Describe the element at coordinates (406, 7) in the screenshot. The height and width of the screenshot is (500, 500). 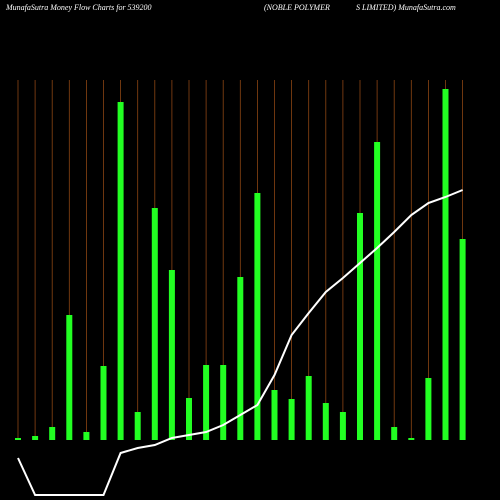
I see `chart-subtitle: S LIMITED) MunafaSutra.com` at that location.